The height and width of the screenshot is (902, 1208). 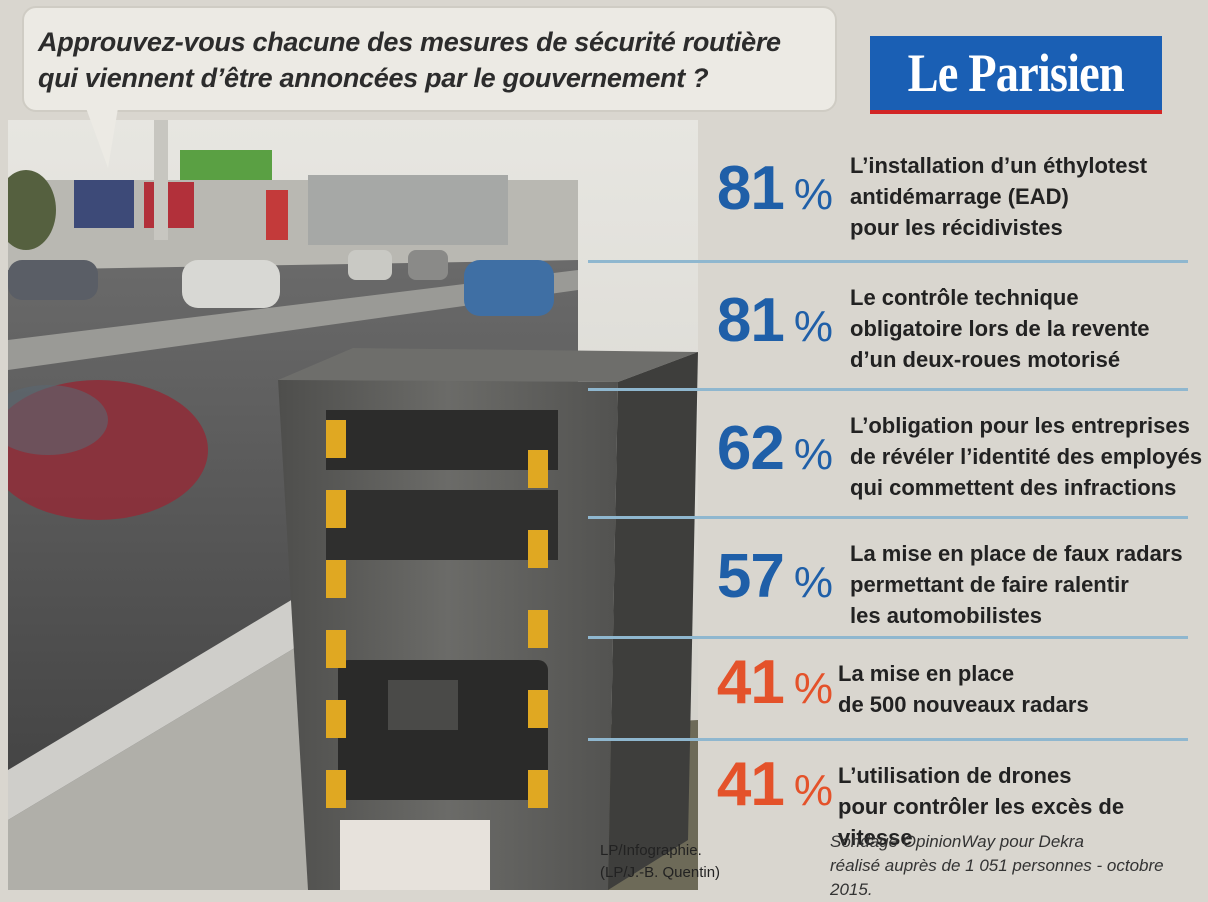 I want to click on description-line: L’obligation pour les entreprises, so click(x=1020, y=425).